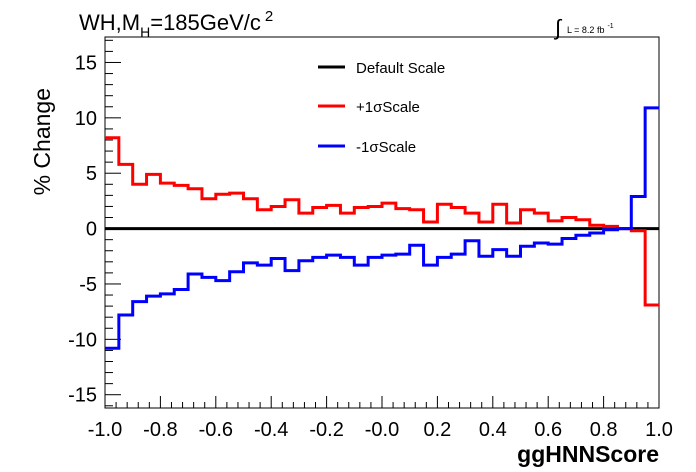 The image size is (696, 472). Describe the element at coordinates (400, 68) in the screenshot. I see `legend-label-default: Default Scale` at that location.